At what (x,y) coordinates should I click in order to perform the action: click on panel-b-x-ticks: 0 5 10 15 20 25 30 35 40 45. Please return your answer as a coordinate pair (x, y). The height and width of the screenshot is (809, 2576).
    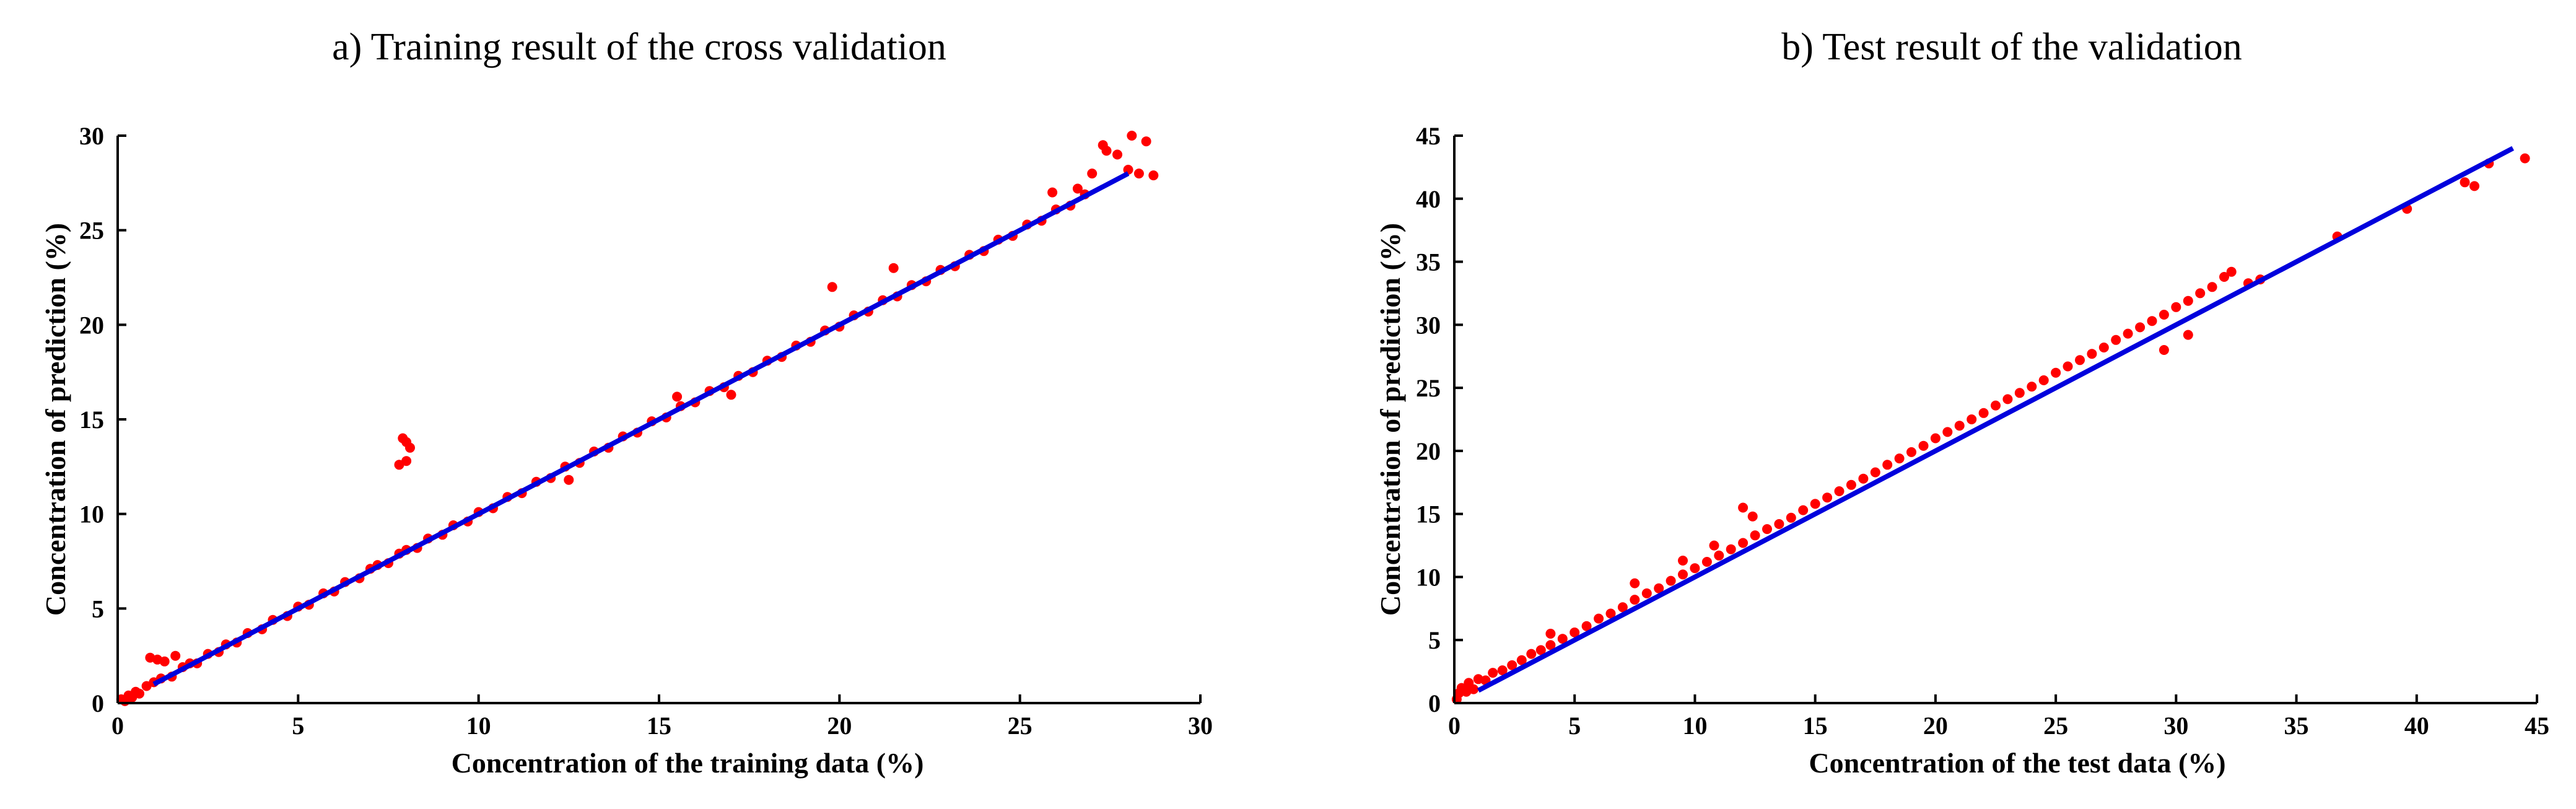
    Looking at the image, I should click on (1998, 717).